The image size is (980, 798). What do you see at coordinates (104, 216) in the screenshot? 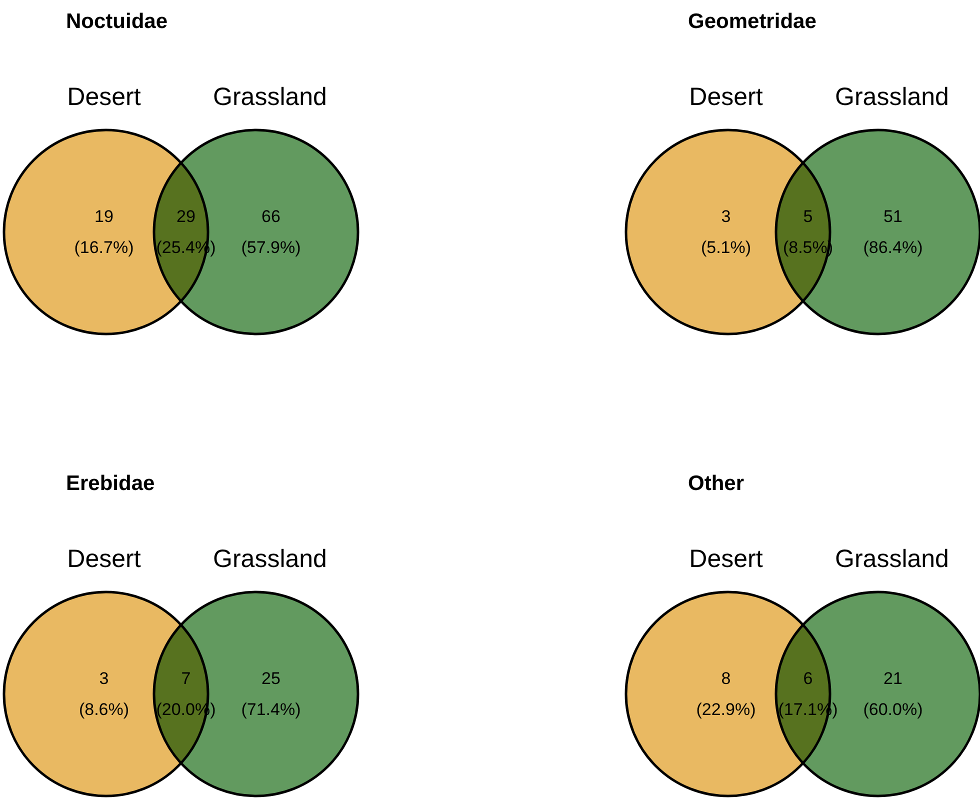
I see `data-label: 19` at bounding box center [104, 216].